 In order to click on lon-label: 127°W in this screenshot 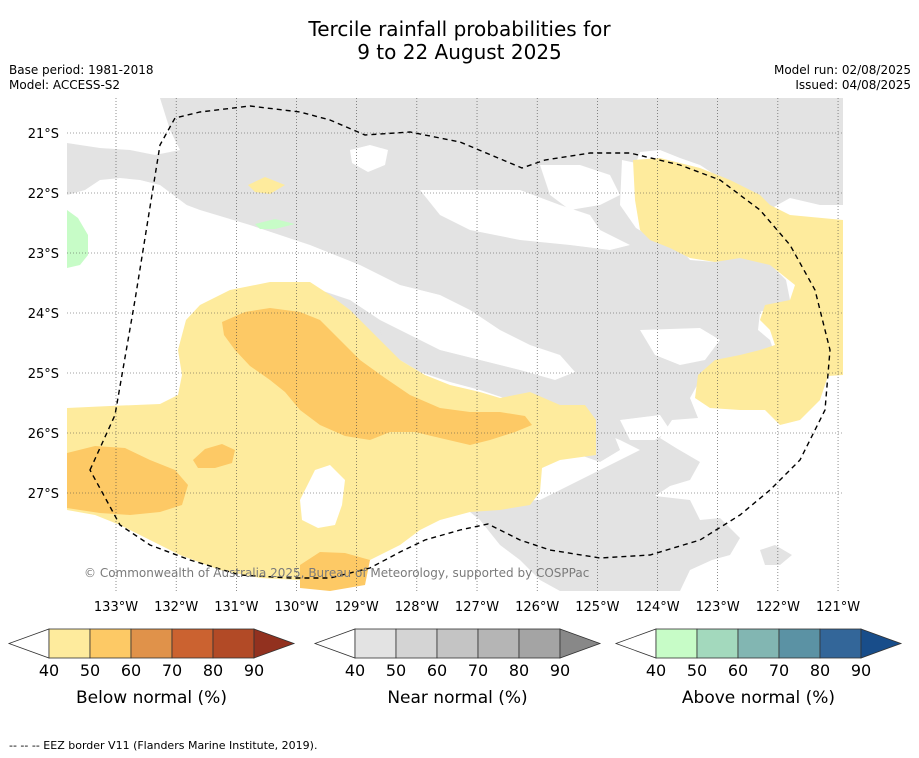, I will do `click(477, 607)`.